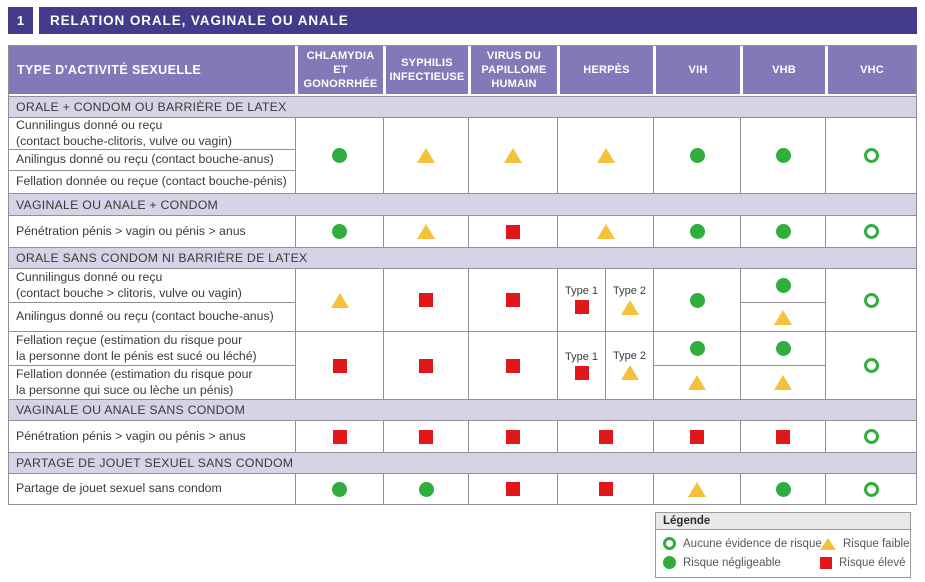 The image size is (925, 582). I want to click on section-number-badge: 1, so click(20, 20).